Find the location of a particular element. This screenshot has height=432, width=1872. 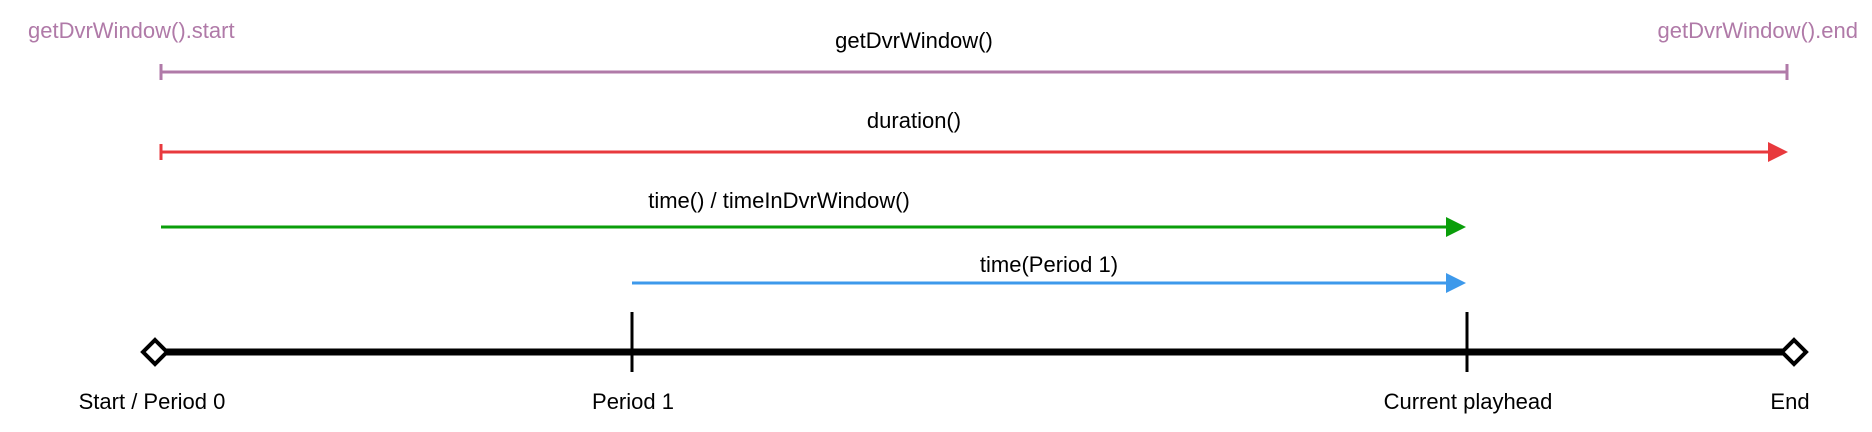

dvr-window-line is located at coordinates (974, 72).